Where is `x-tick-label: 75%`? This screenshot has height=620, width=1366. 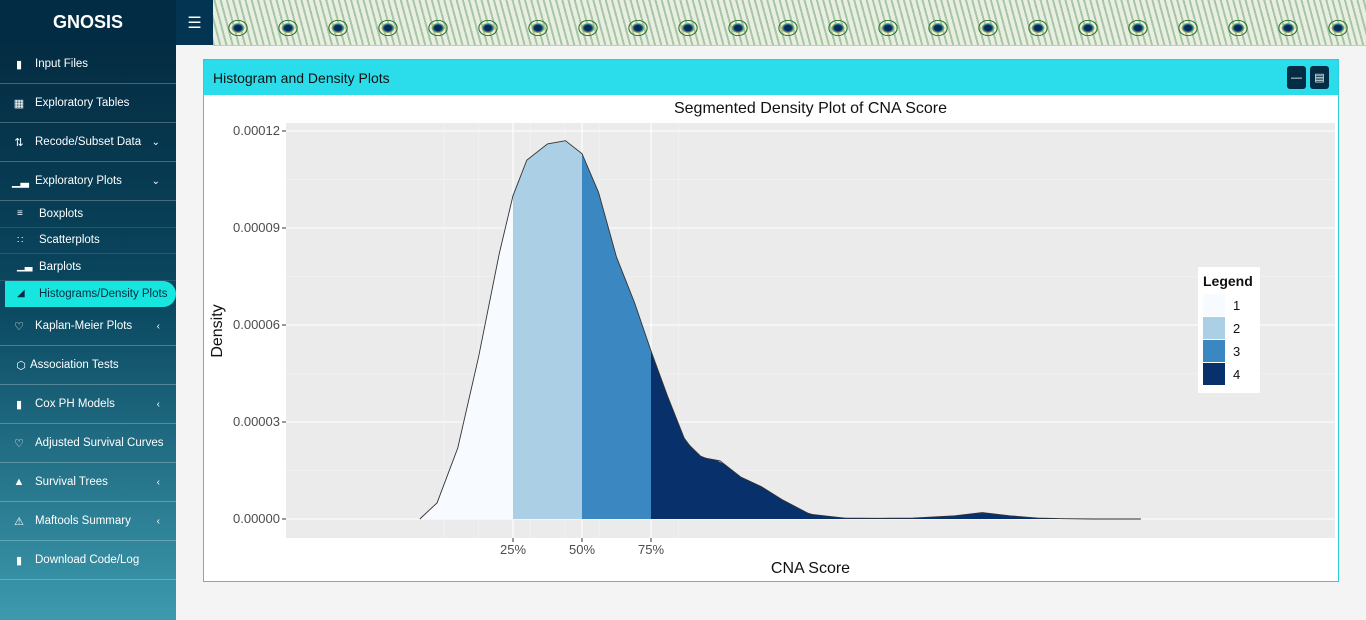
x-tick-label: 75% is located at coordinates (651, 549).